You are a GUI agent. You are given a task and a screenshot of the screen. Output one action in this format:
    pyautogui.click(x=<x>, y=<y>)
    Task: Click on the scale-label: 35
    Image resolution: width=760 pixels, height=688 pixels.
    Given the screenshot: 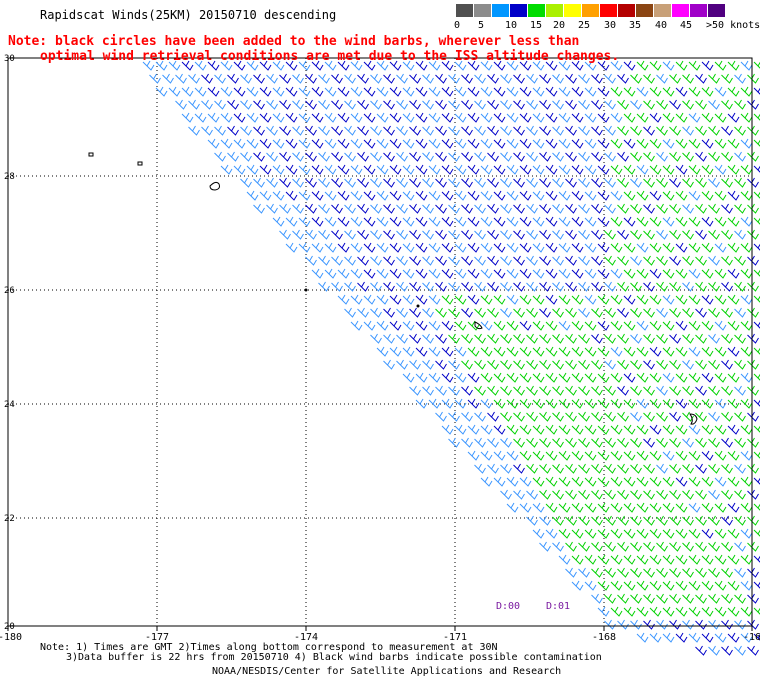 What is the action you would take?
    pyautogui.click(x=635, y=25)
    